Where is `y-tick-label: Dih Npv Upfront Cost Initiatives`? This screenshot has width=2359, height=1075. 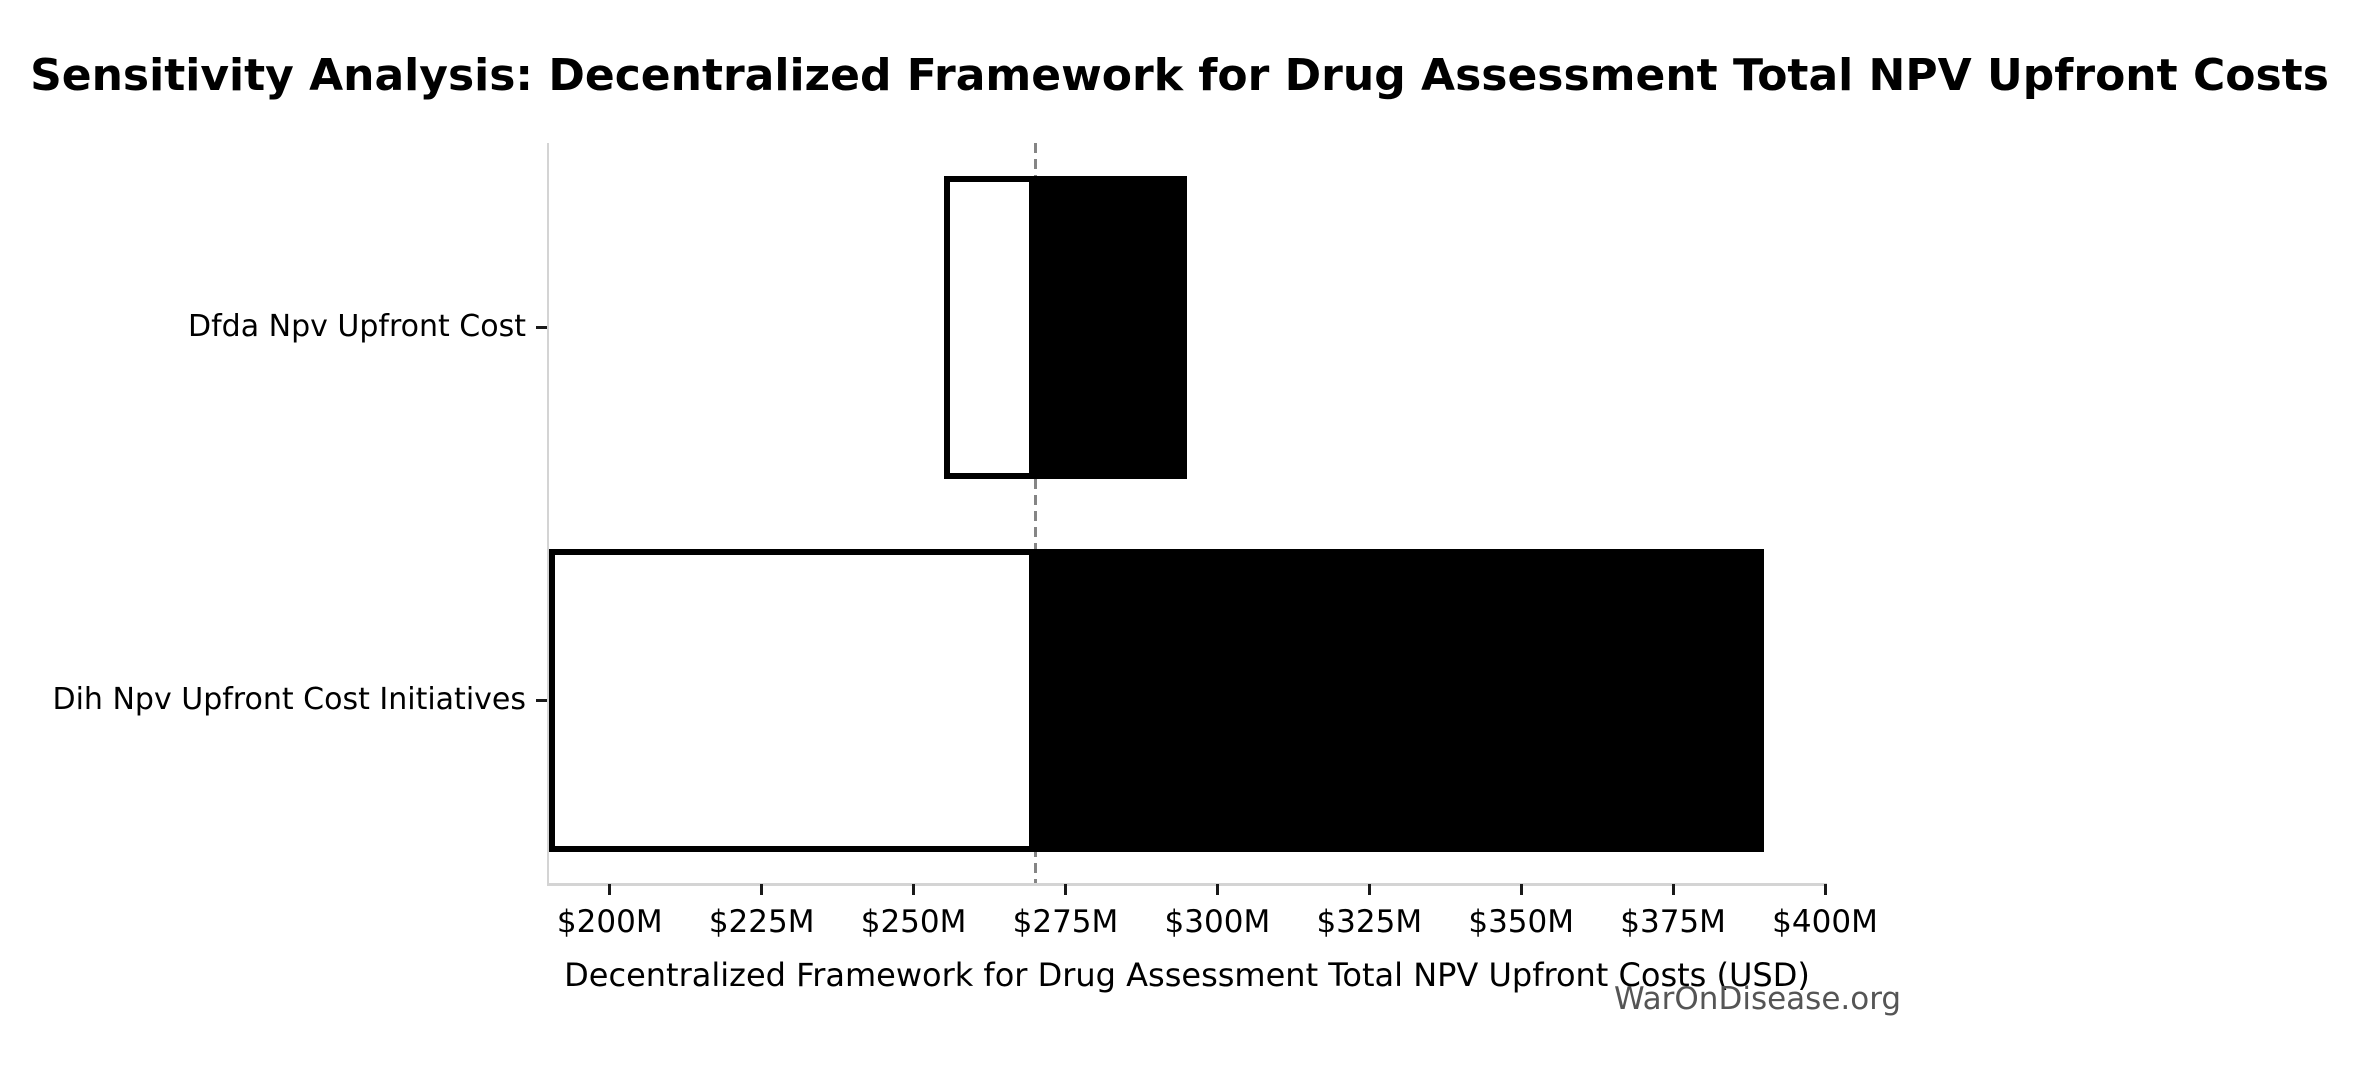 y-tick-label: Dih Npv Upfront Cost Initiatives is located at coordinates (289, 699).